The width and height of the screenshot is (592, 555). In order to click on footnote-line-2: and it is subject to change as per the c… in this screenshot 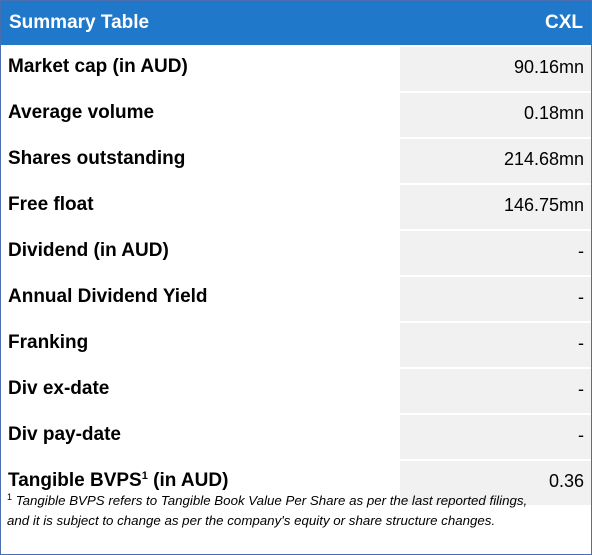, I will do `click(251, 520)`.